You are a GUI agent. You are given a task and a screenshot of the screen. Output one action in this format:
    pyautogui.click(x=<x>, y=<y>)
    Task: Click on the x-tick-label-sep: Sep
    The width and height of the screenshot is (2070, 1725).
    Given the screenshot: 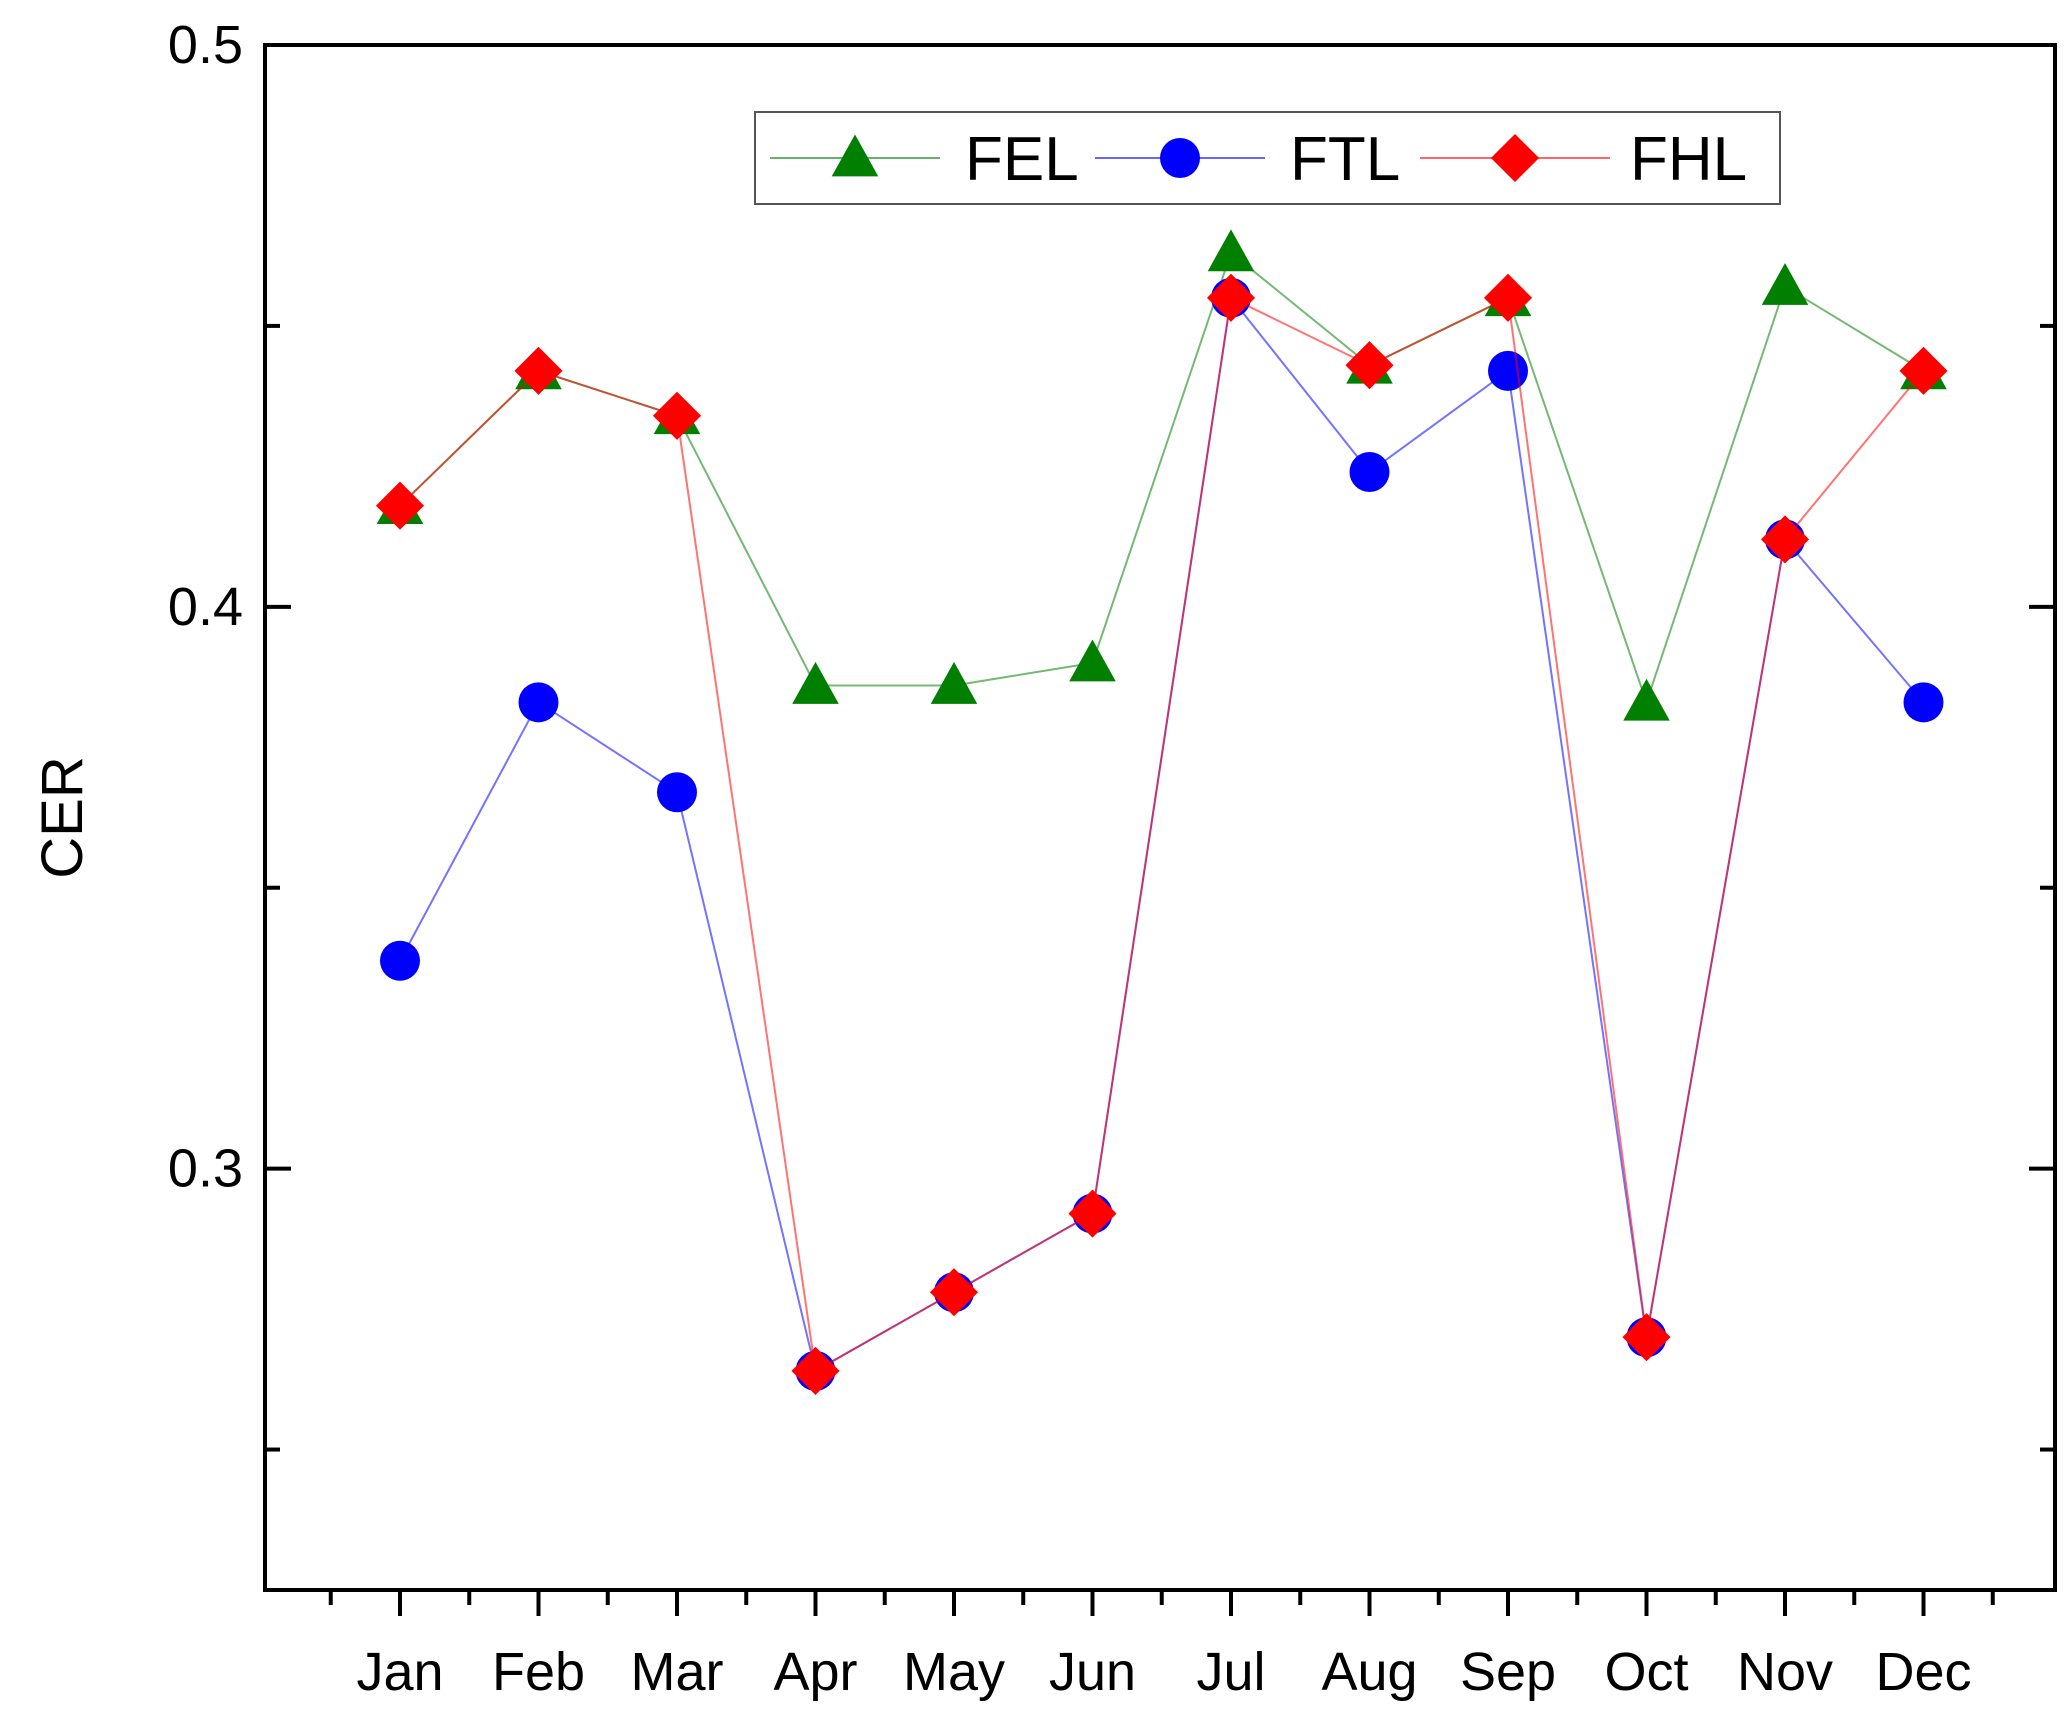 What is the action you would take?
    pyautogui.click(x=1508, y=1672)
    